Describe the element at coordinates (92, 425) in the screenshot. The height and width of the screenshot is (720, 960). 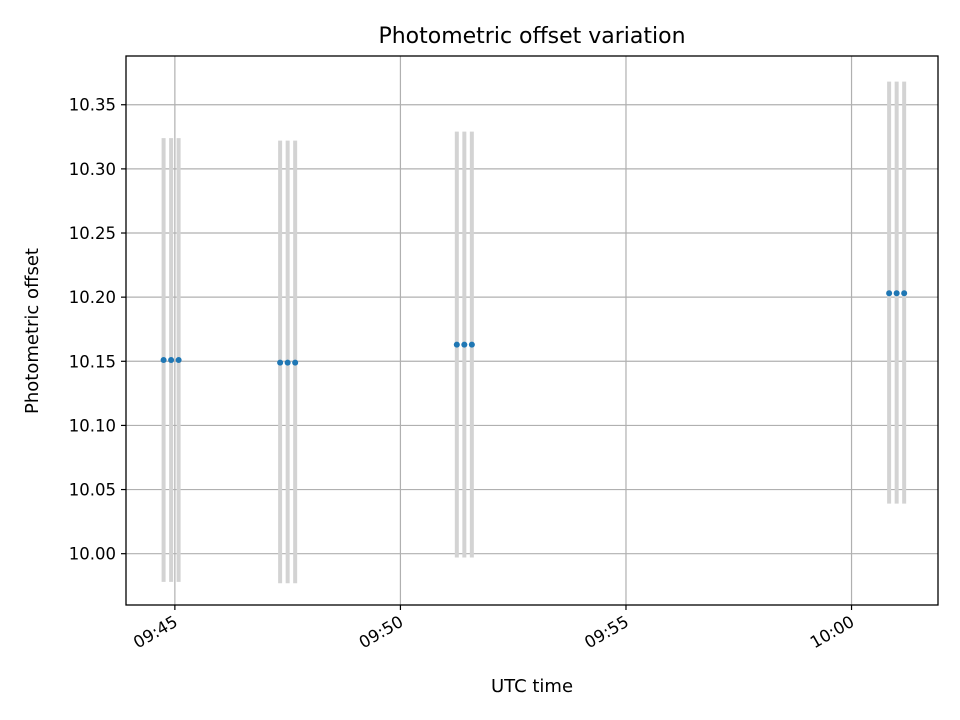
I see `y-tick-label: 10.10` at that location.